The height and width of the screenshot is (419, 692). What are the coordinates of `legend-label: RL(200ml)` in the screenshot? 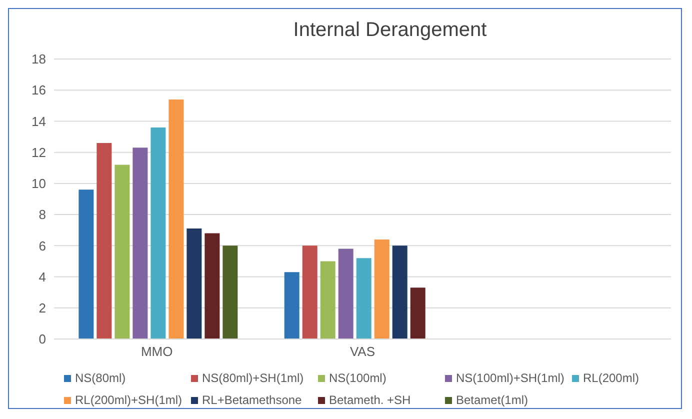 It's located at (611, 378).